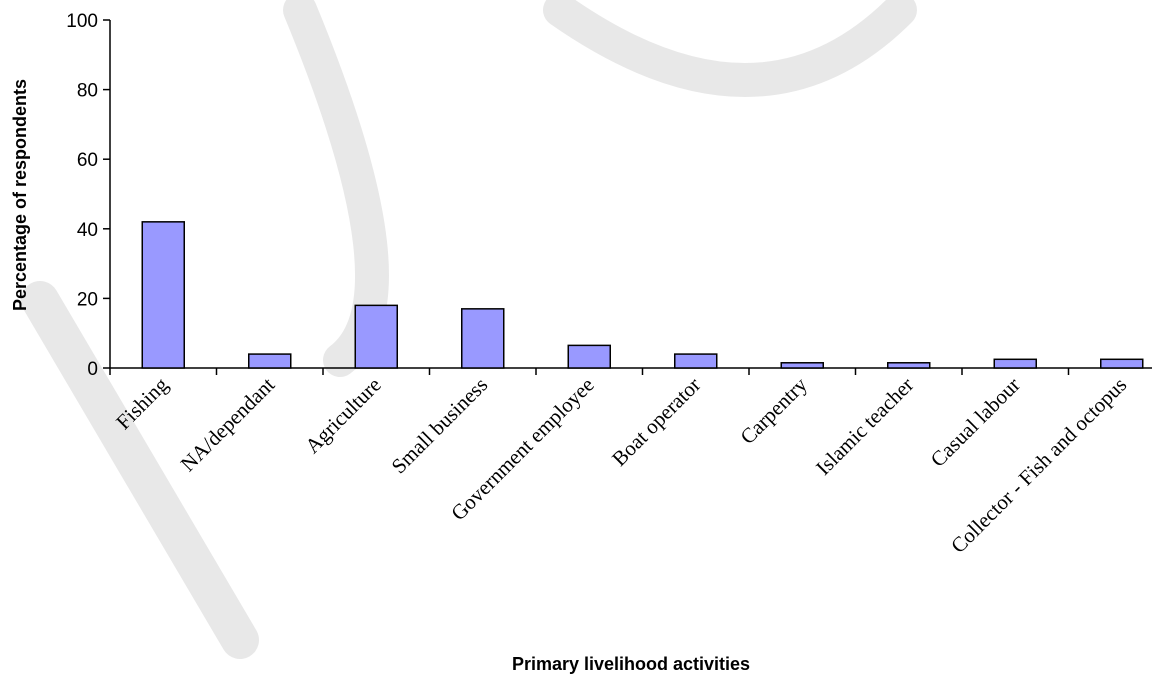 The width and height of the screenshot is (1152, 679). What do you see at coordinates (92, 369) in the screenshot?
I see `y-tick-label: 0` at bounding box center [92, 369].